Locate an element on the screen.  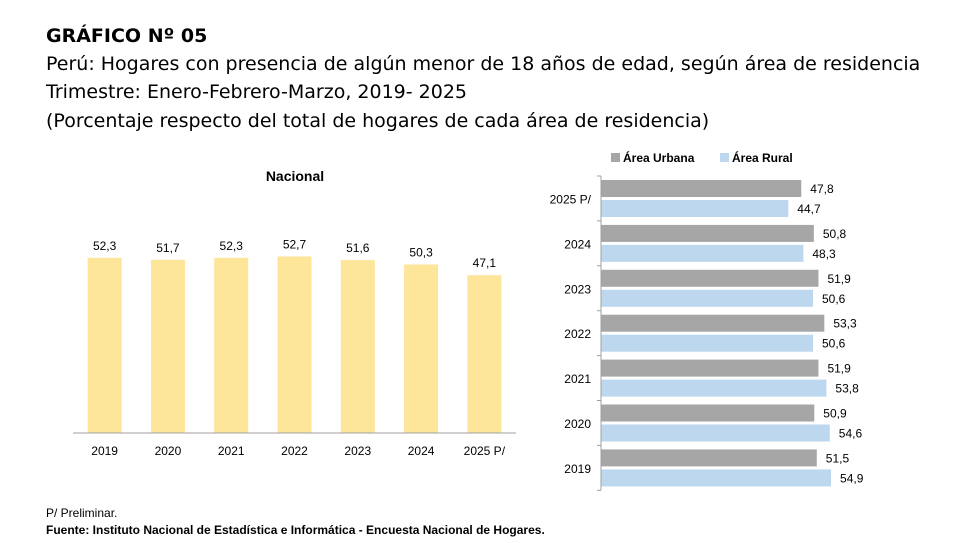
bar-2023-rural is located at coordinates (707, 298).